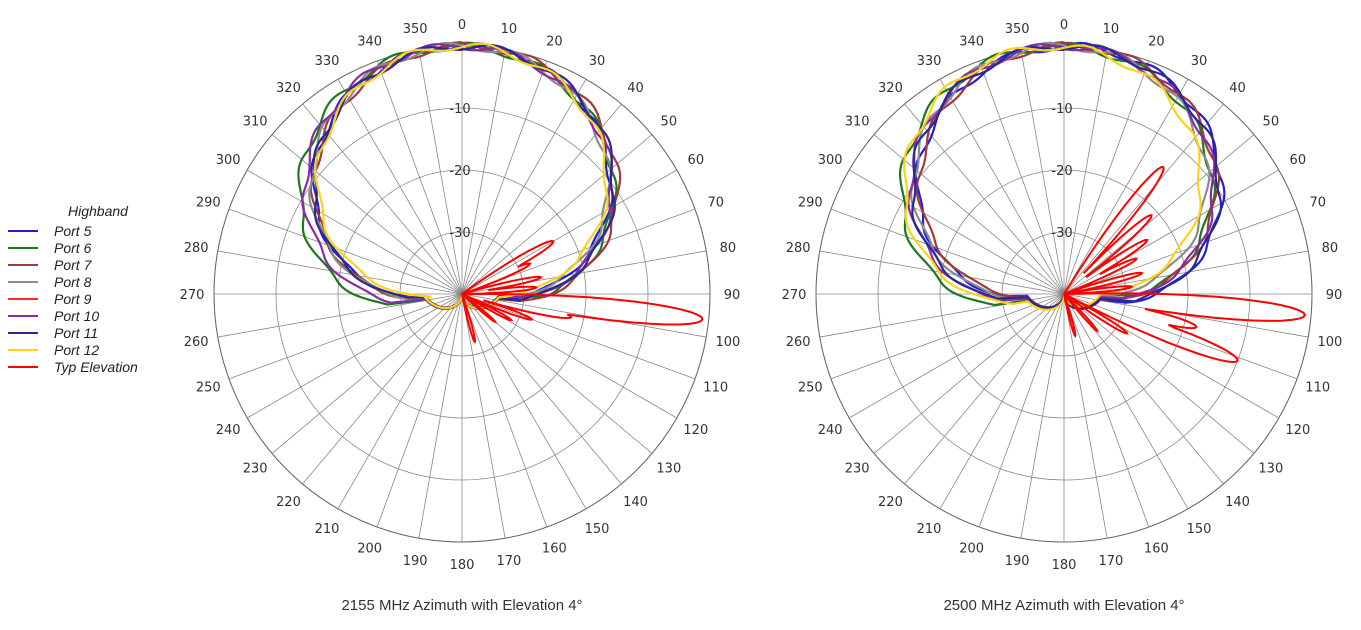 The height and width of the screenshot is (630, 1361). I want to click on angle-tick-label: 110, so click(1317, 387).